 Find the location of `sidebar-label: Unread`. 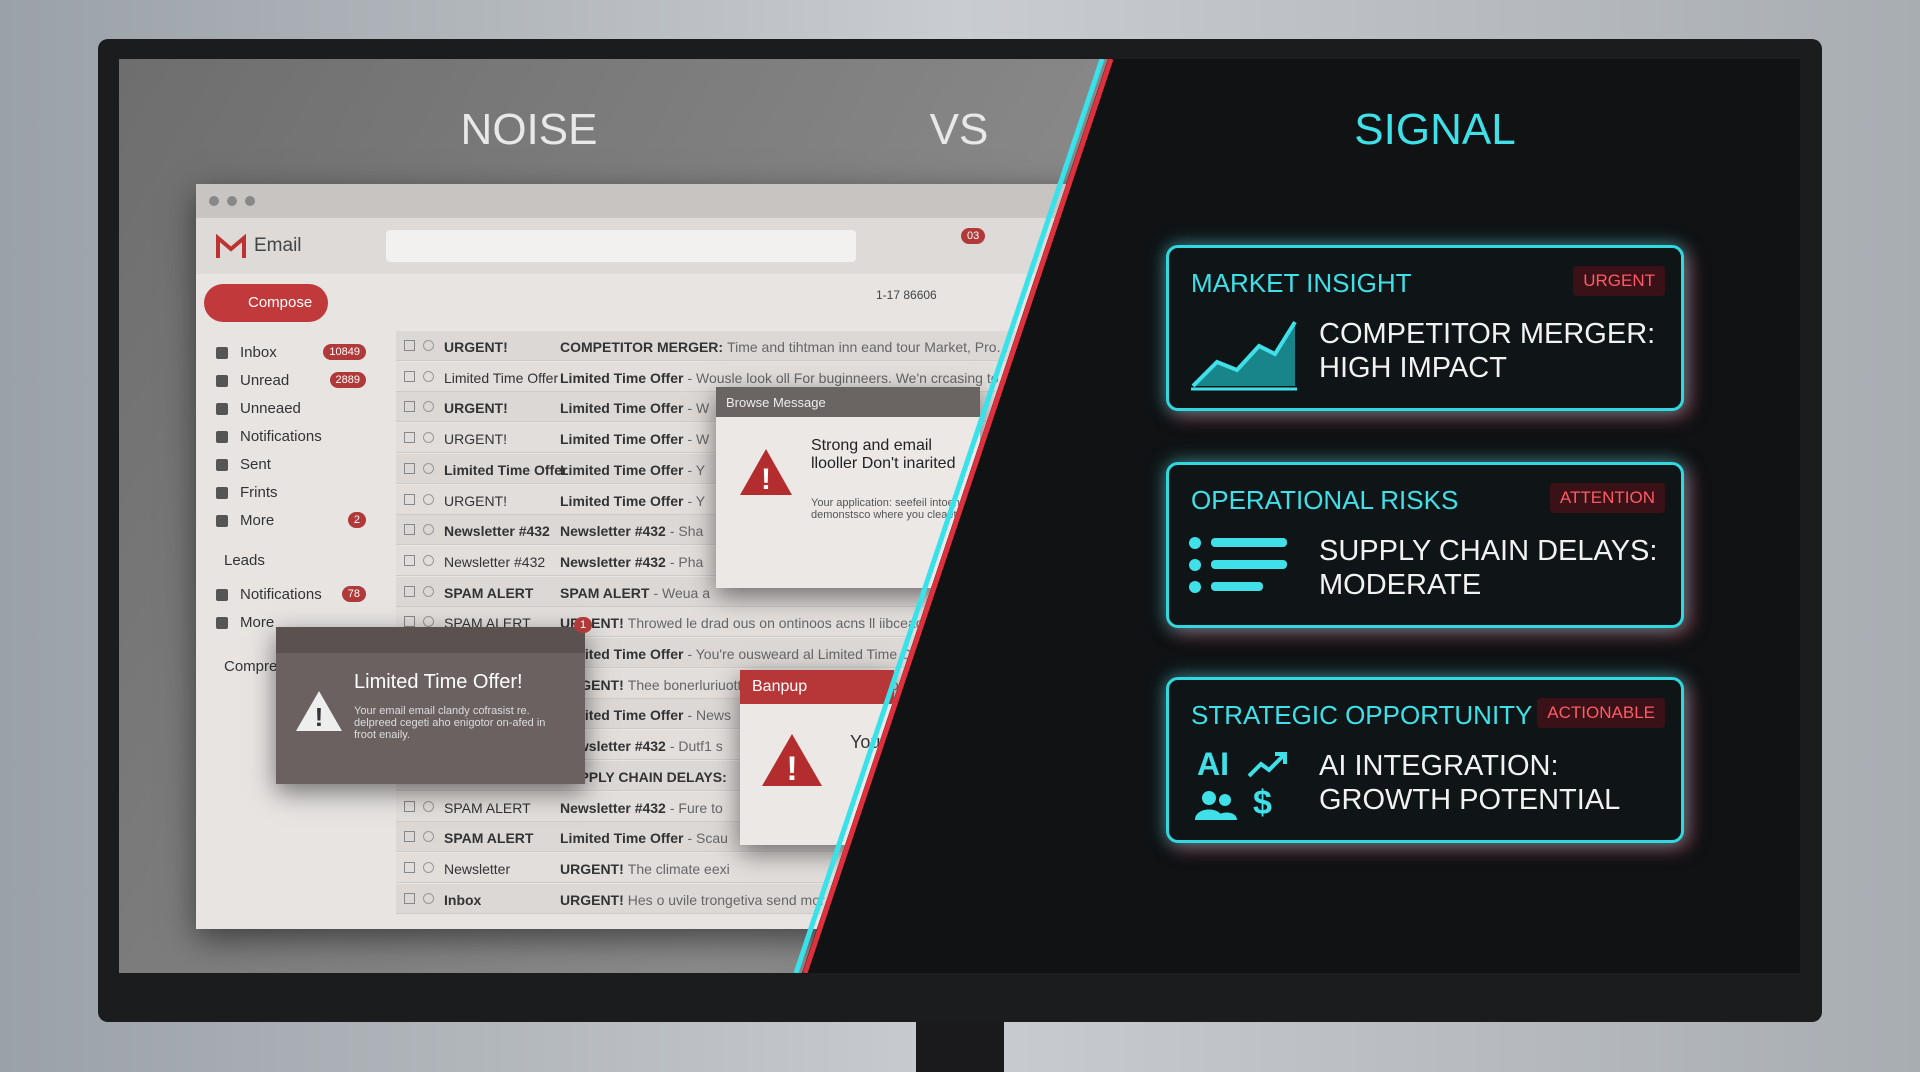

sidebar-label: Unread is located at coordinates (265, 380).